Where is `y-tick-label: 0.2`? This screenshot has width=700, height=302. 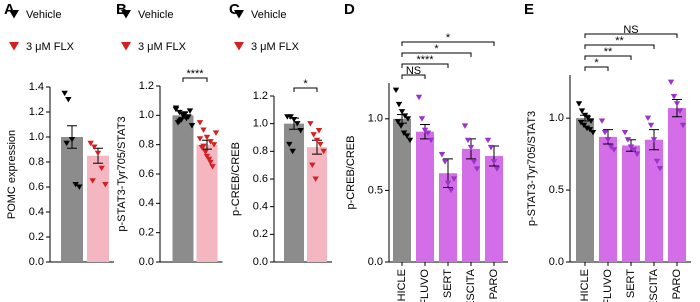 y-tick-label: 0.2 is located at coordinates (260, 234).